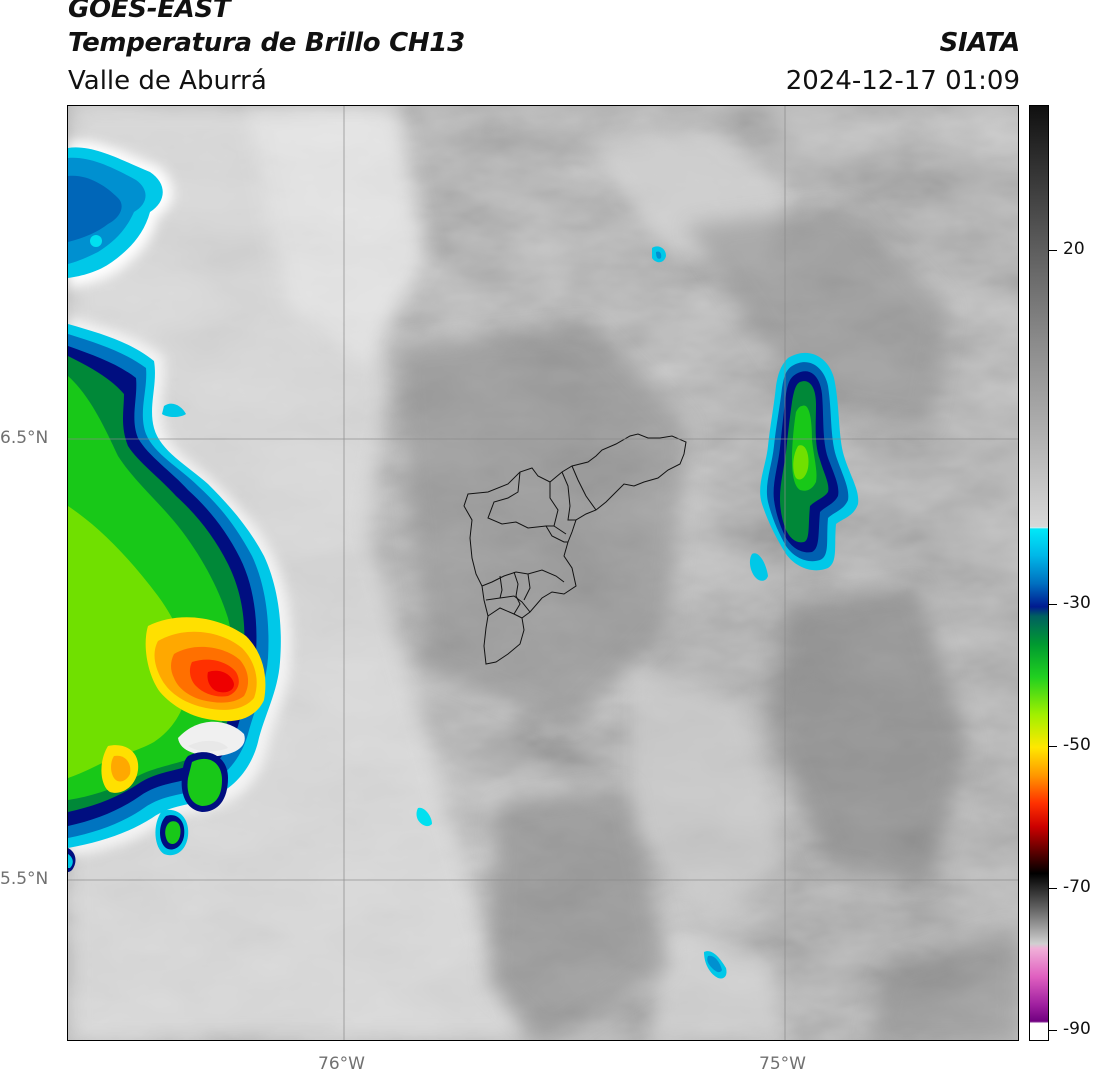 The image size is (1094, 1078). I want to click on colorbar-label-minus30: -30, so click(1077, 603).